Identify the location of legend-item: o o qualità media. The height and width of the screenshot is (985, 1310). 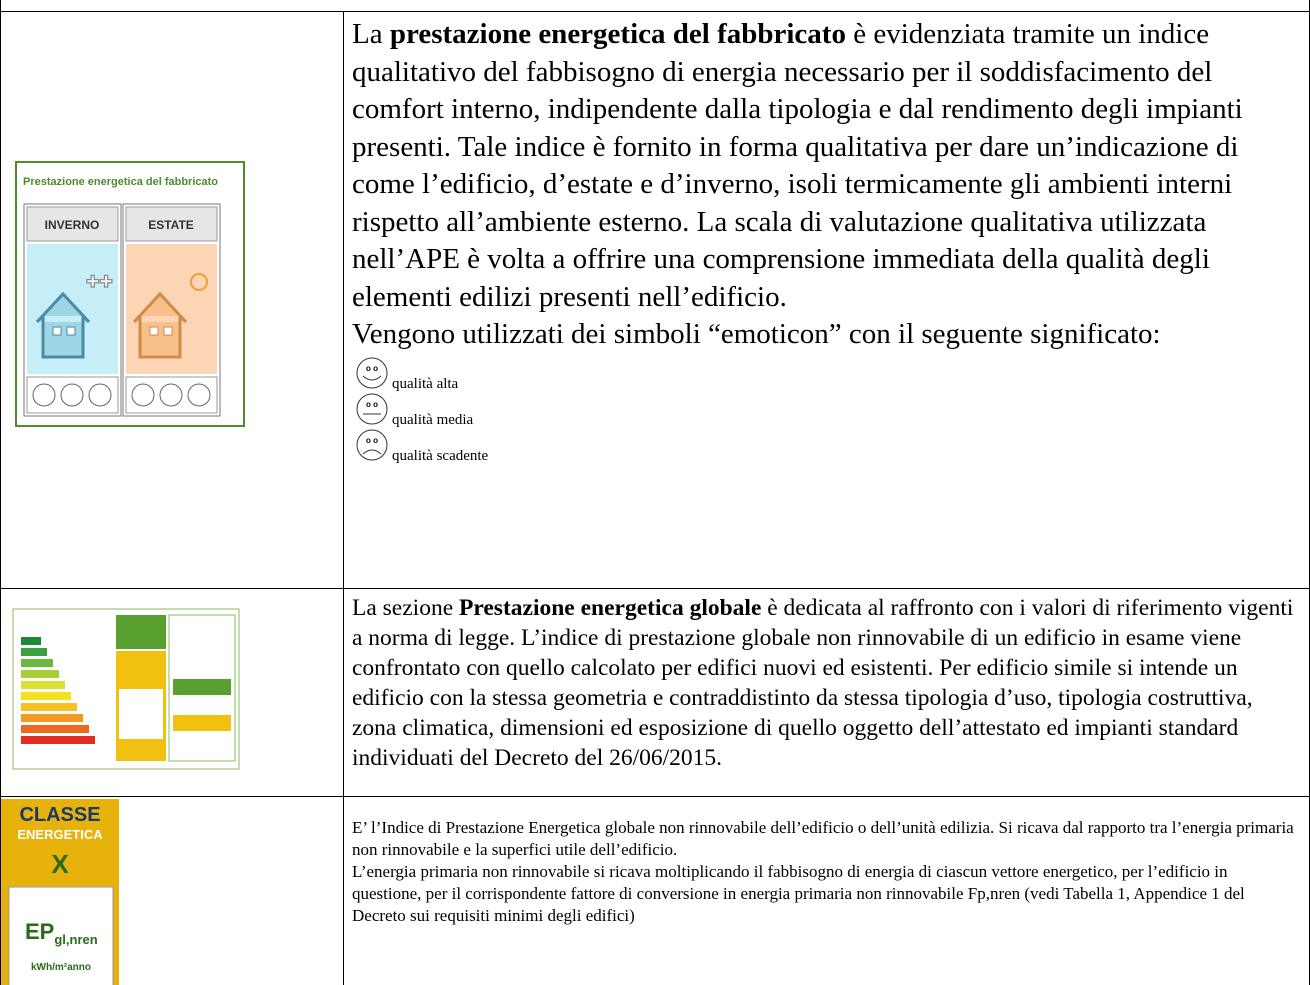
(826, 409).